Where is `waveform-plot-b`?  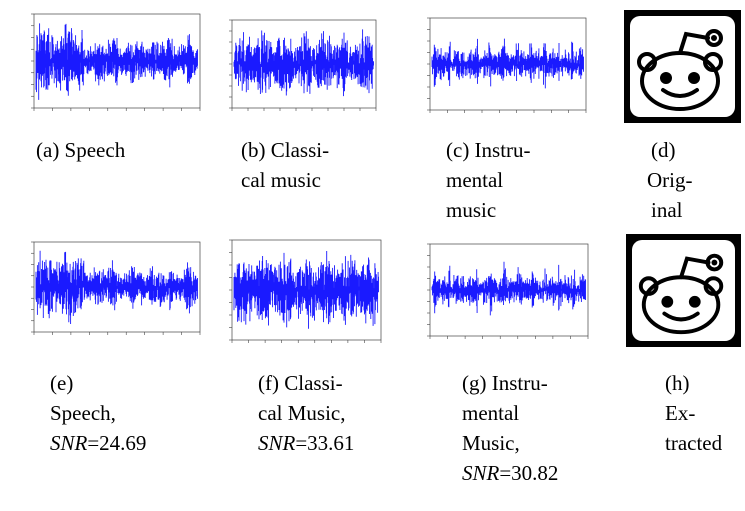 waveform-plot-b is located at coordinates (303, 65).